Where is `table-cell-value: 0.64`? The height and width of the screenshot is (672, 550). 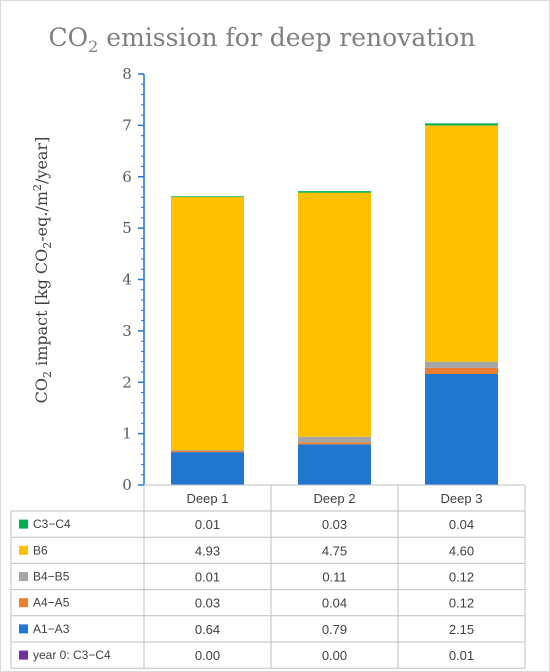 table-cell-value: 0.64 is located at coordinates (207, 629).